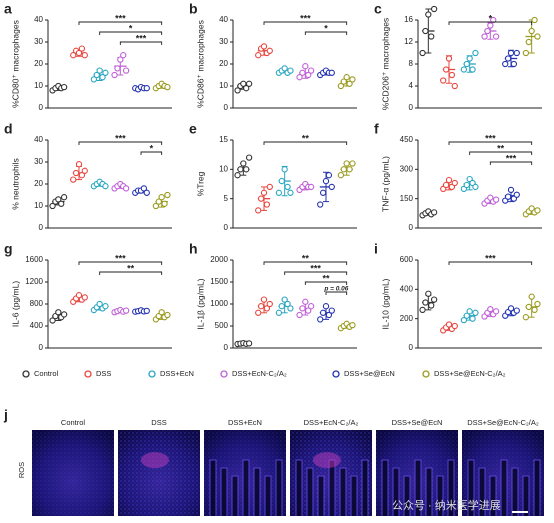 This screenshot has height=523, width=554. I want to click on y-tick-label: 40, so click(38, 139).